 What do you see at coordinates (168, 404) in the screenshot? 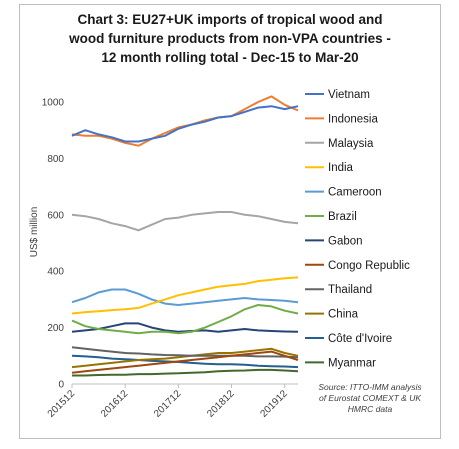
I see `x-tick-label: 201712` at bounding box center [168, 404].